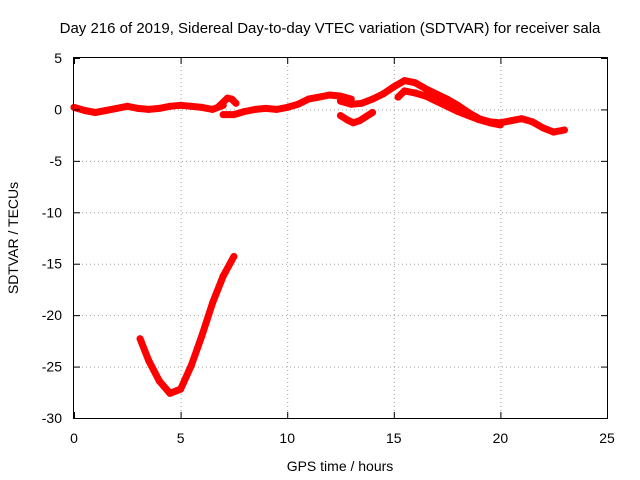  I want to click on y-tick-label: -5, so click(56, 161).